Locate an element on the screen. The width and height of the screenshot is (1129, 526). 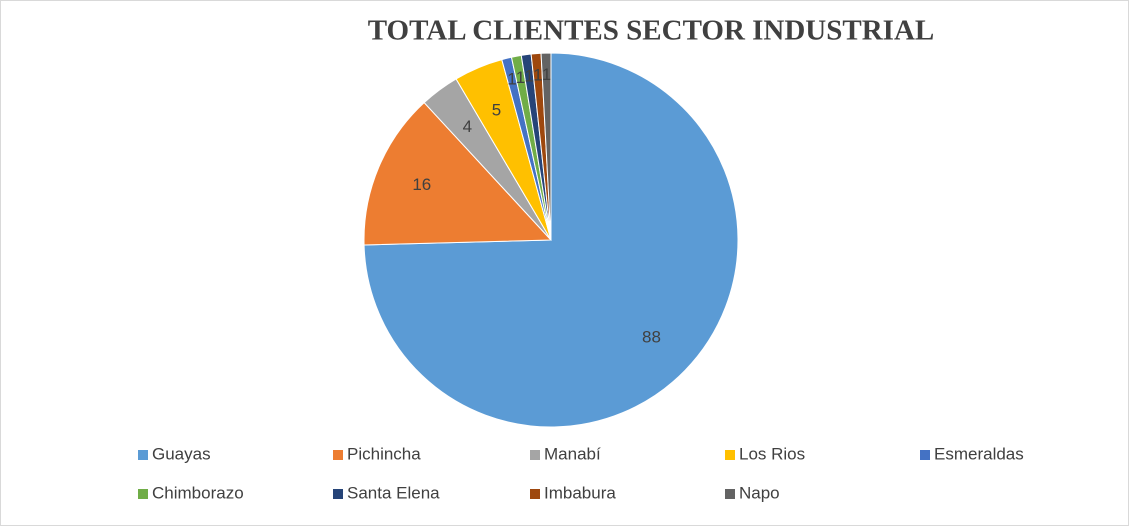
legend-label: Manabí is located at coordinates (572, 453).